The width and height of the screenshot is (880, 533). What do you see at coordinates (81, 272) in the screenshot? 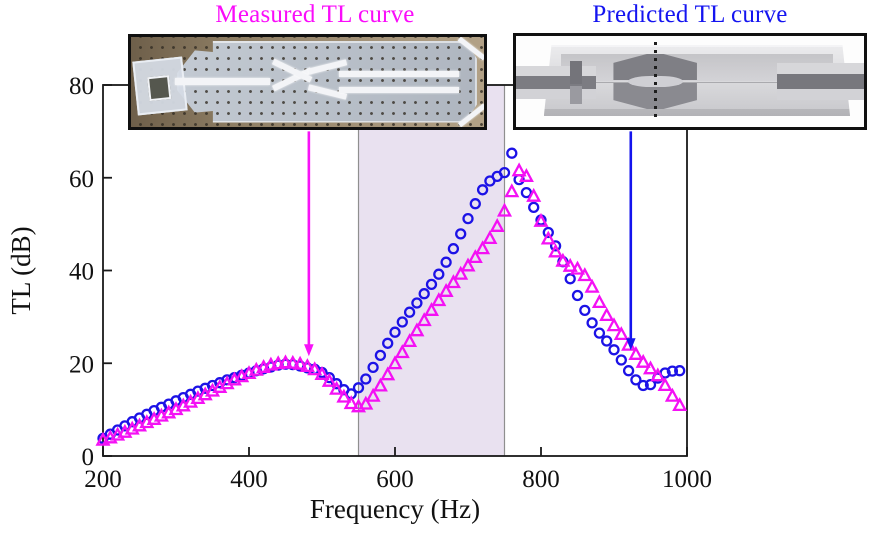
I see `svg-text: 40` at bounding box center [81, 272].